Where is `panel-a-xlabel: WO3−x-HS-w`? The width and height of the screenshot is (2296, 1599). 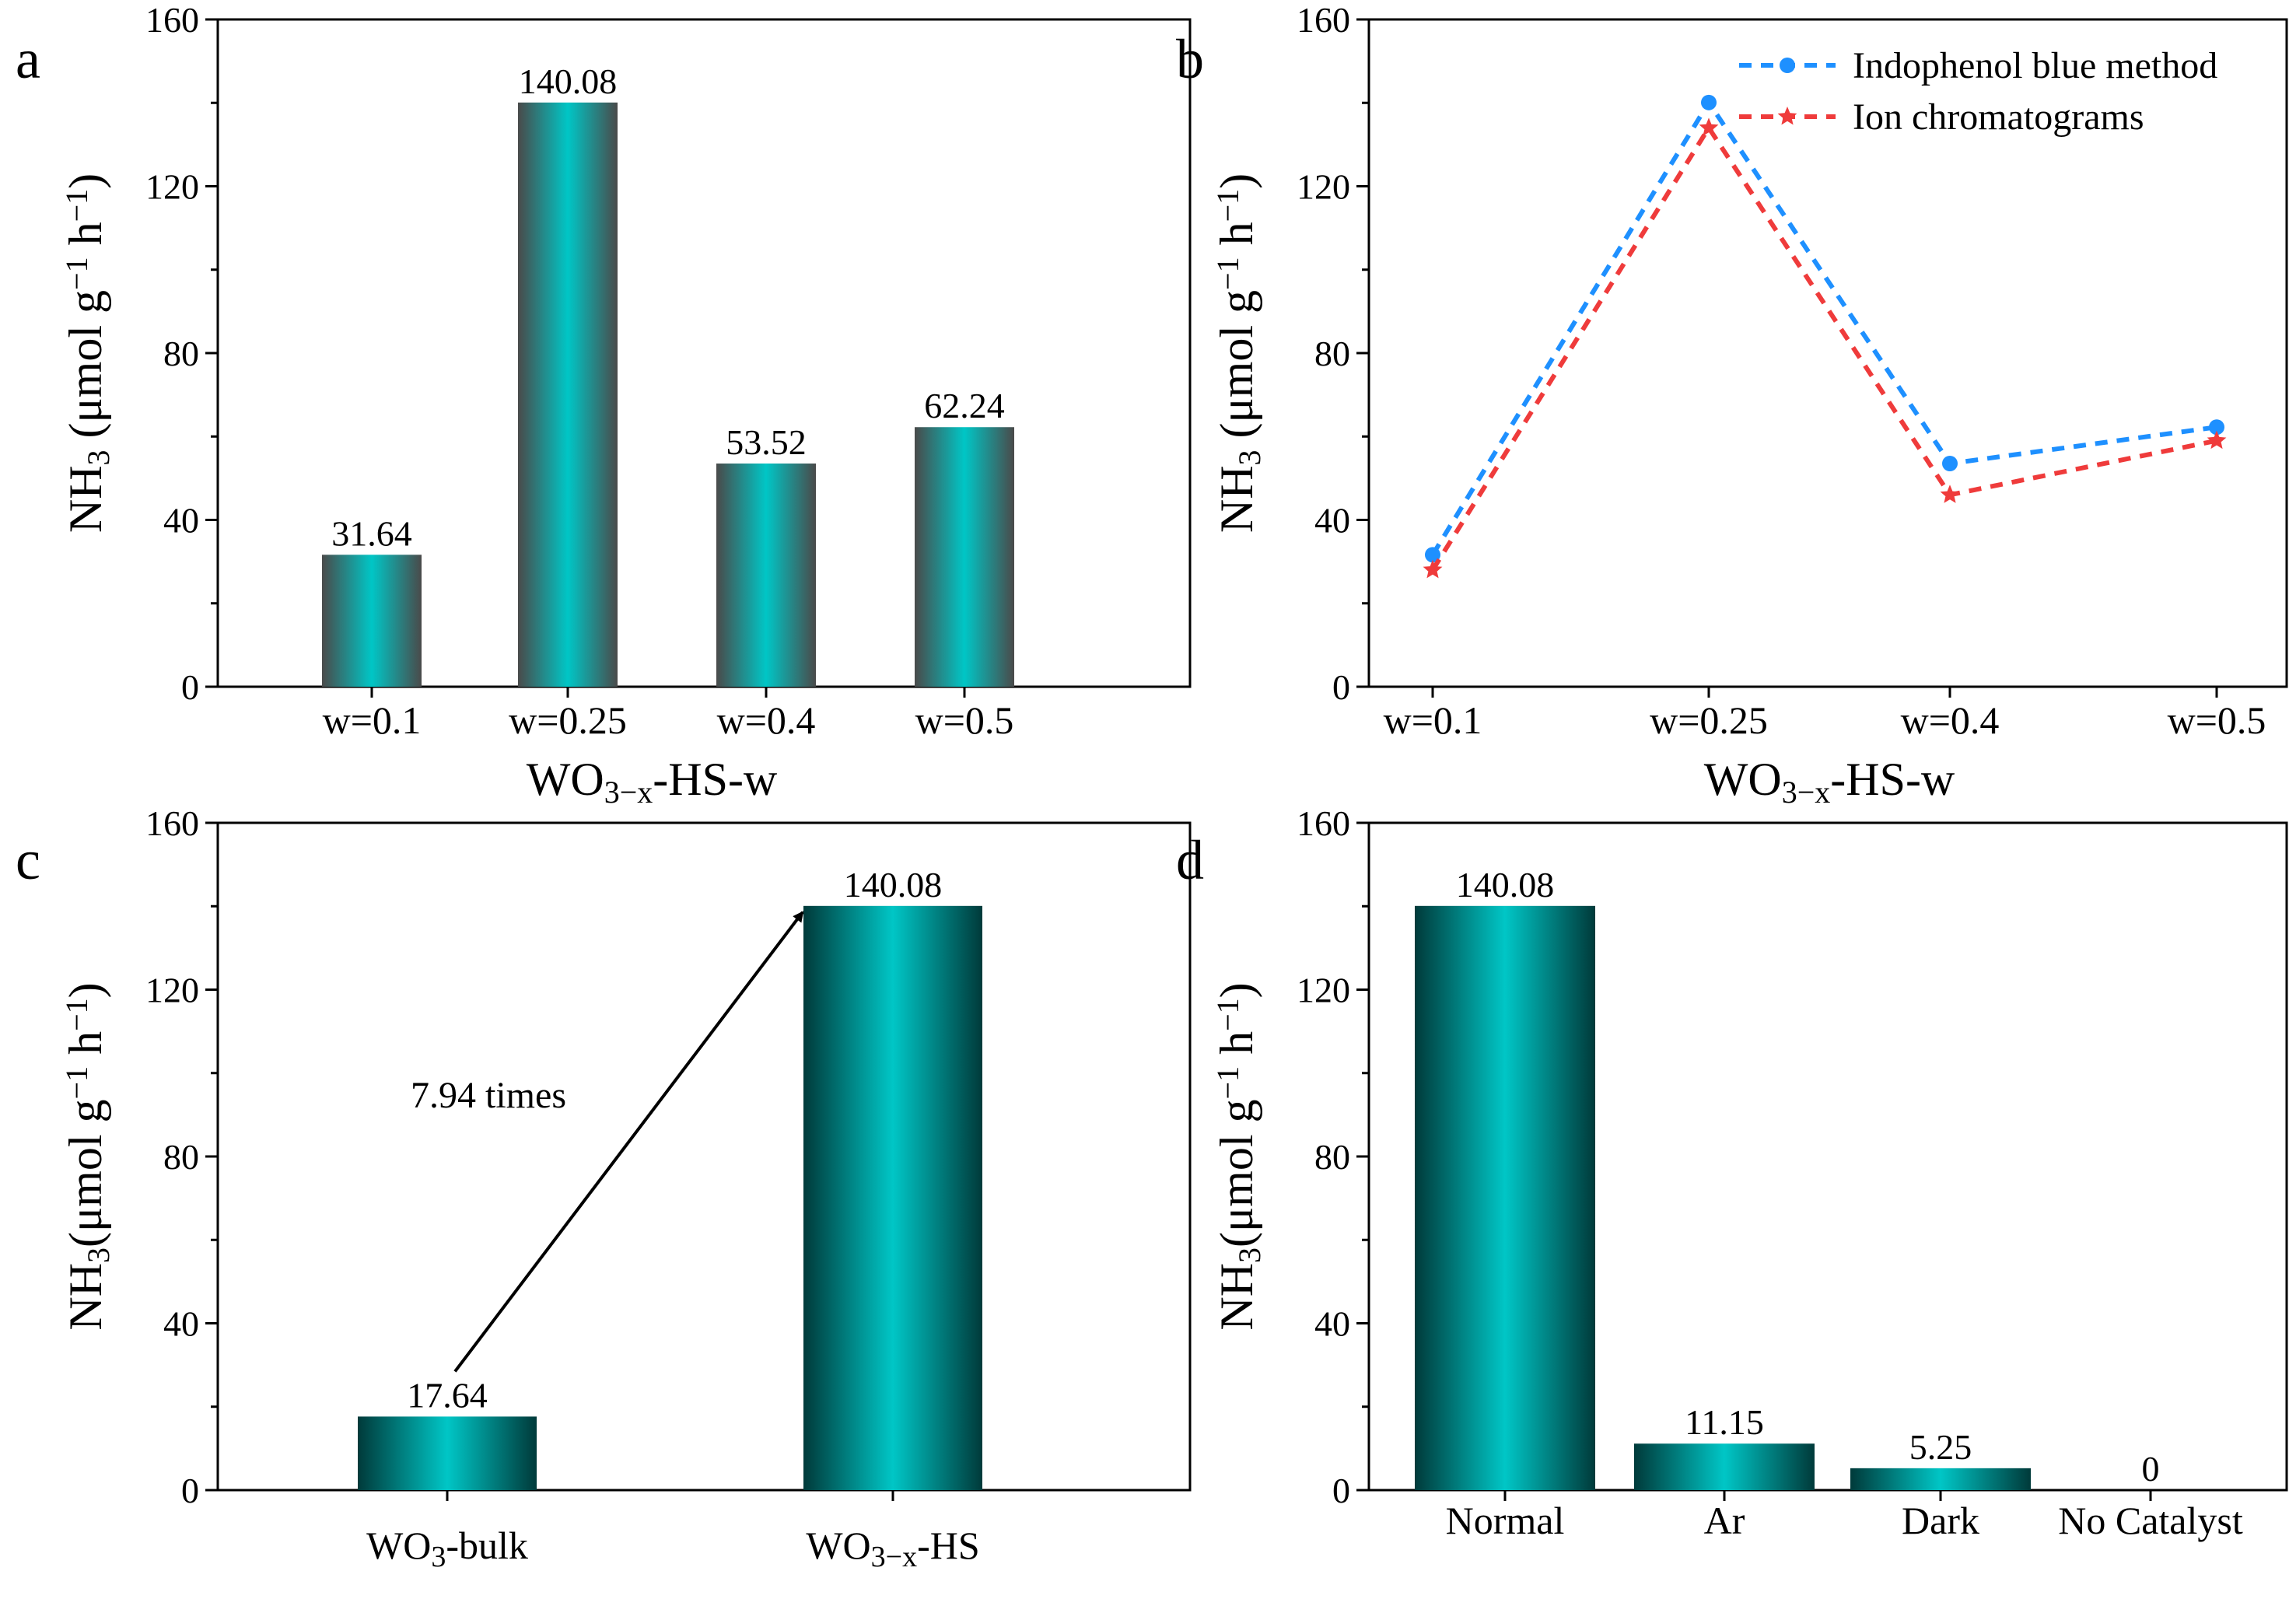
panel-a-xlabel: WO3−x-HS-w is located at coordinates (652, 782).